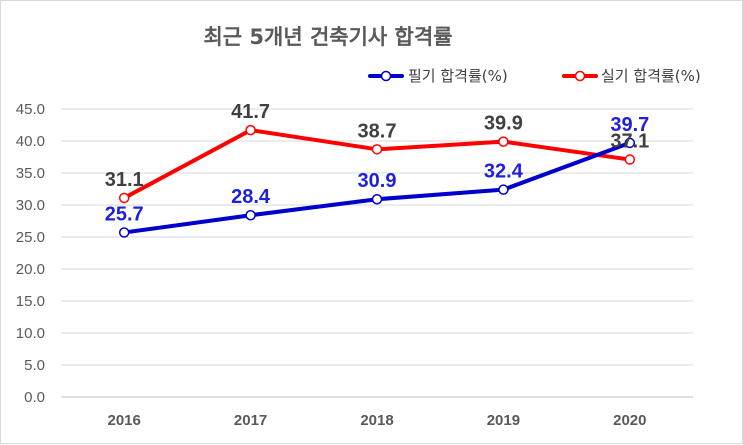 The image size is (743, 445). Describe the element at coordinates (30, 237) in the screenshot. I see `y-tick-label: 25.0` at that location.